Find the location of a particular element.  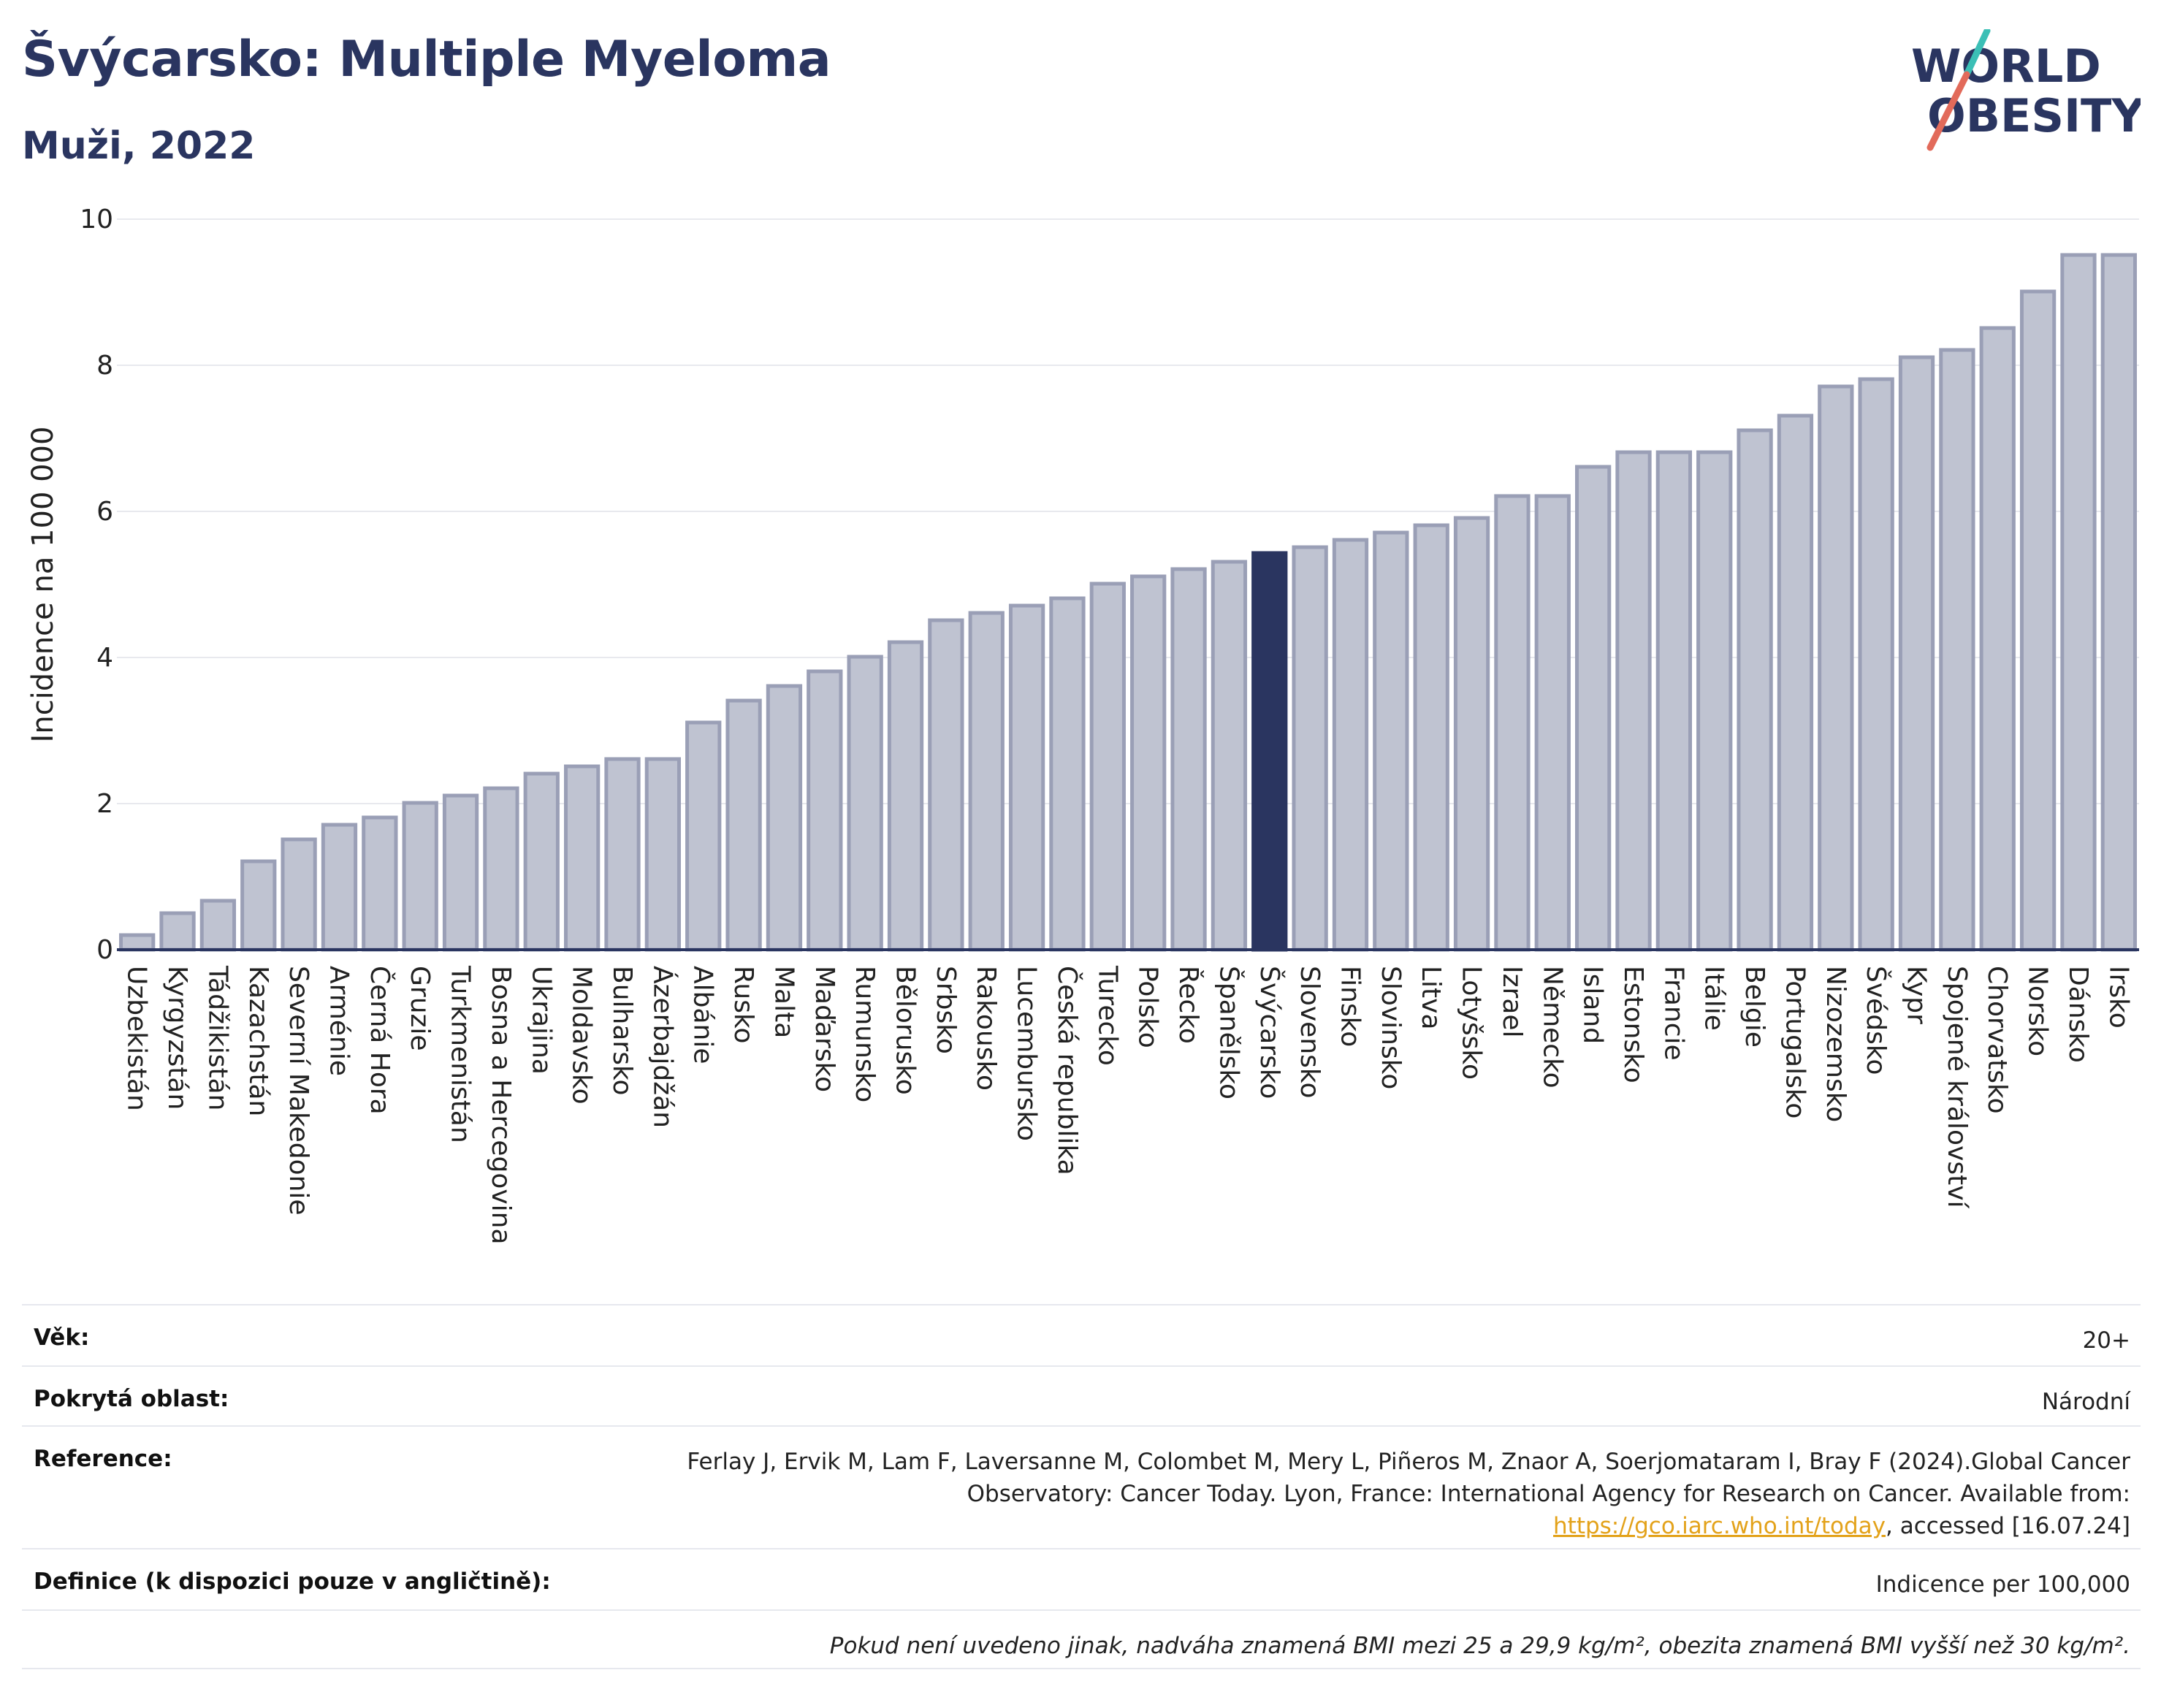

x-tick-label: Arménie is located at coordinates (339, 1021).